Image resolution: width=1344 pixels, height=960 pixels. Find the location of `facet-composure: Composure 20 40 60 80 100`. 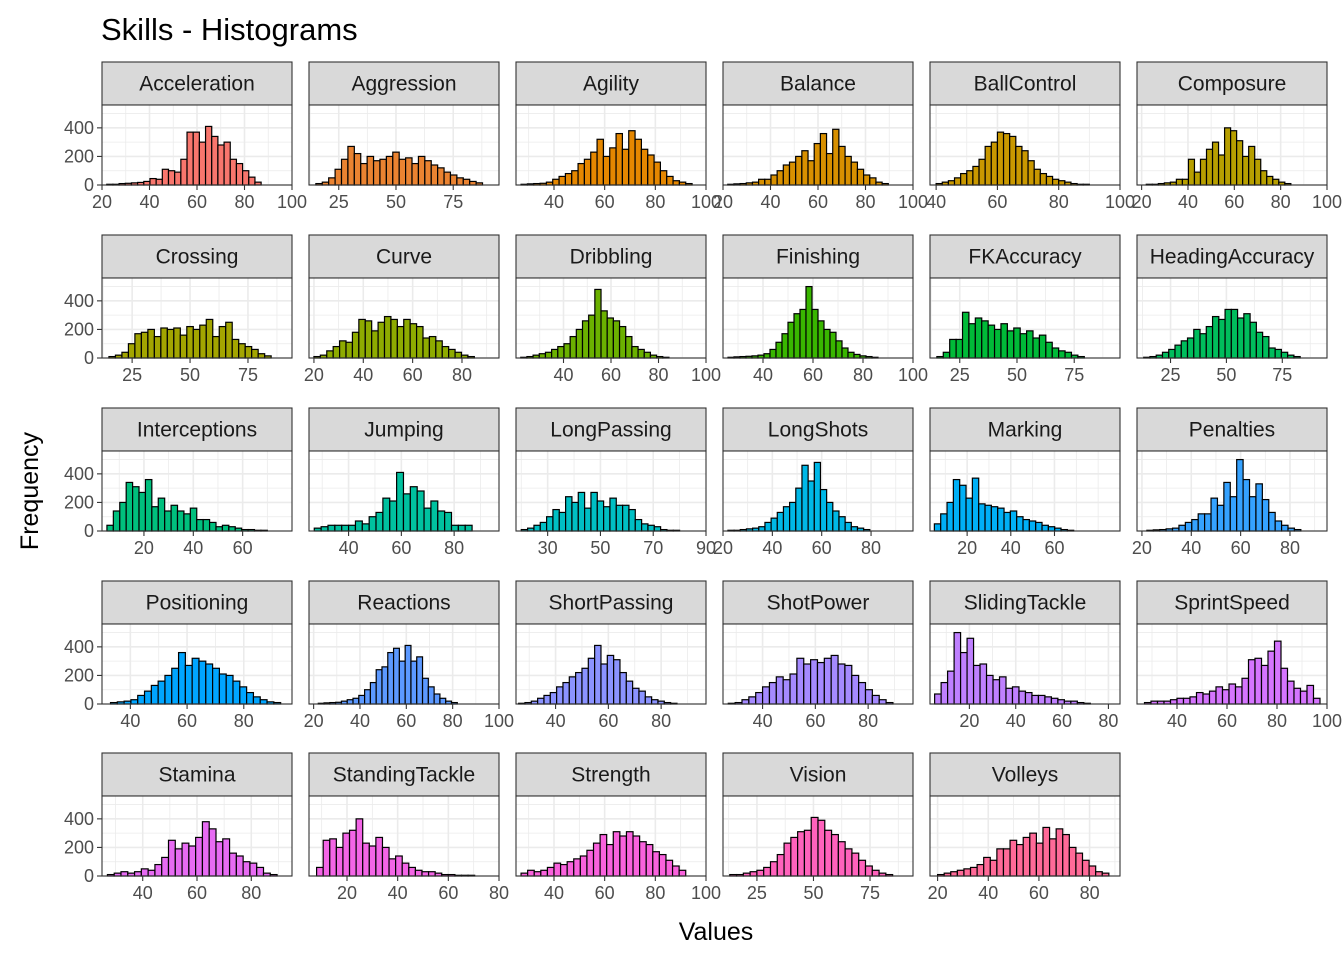

facet-composure: Composure 20 40 60 80 100 is located at coordinates (1237, 136).